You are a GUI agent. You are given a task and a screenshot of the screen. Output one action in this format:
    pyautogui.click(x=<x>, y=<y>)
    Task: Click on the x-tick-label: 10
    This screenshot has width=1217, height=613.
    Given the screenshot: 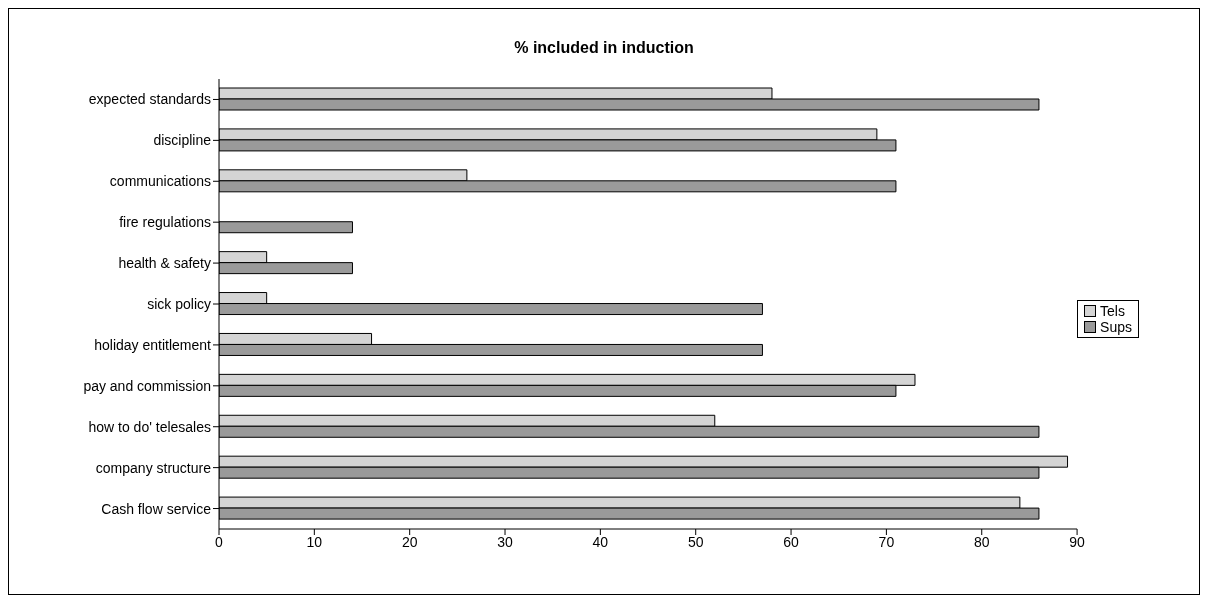 What is the action you would take?
    pyautogui.click(x=314, y=541)
    